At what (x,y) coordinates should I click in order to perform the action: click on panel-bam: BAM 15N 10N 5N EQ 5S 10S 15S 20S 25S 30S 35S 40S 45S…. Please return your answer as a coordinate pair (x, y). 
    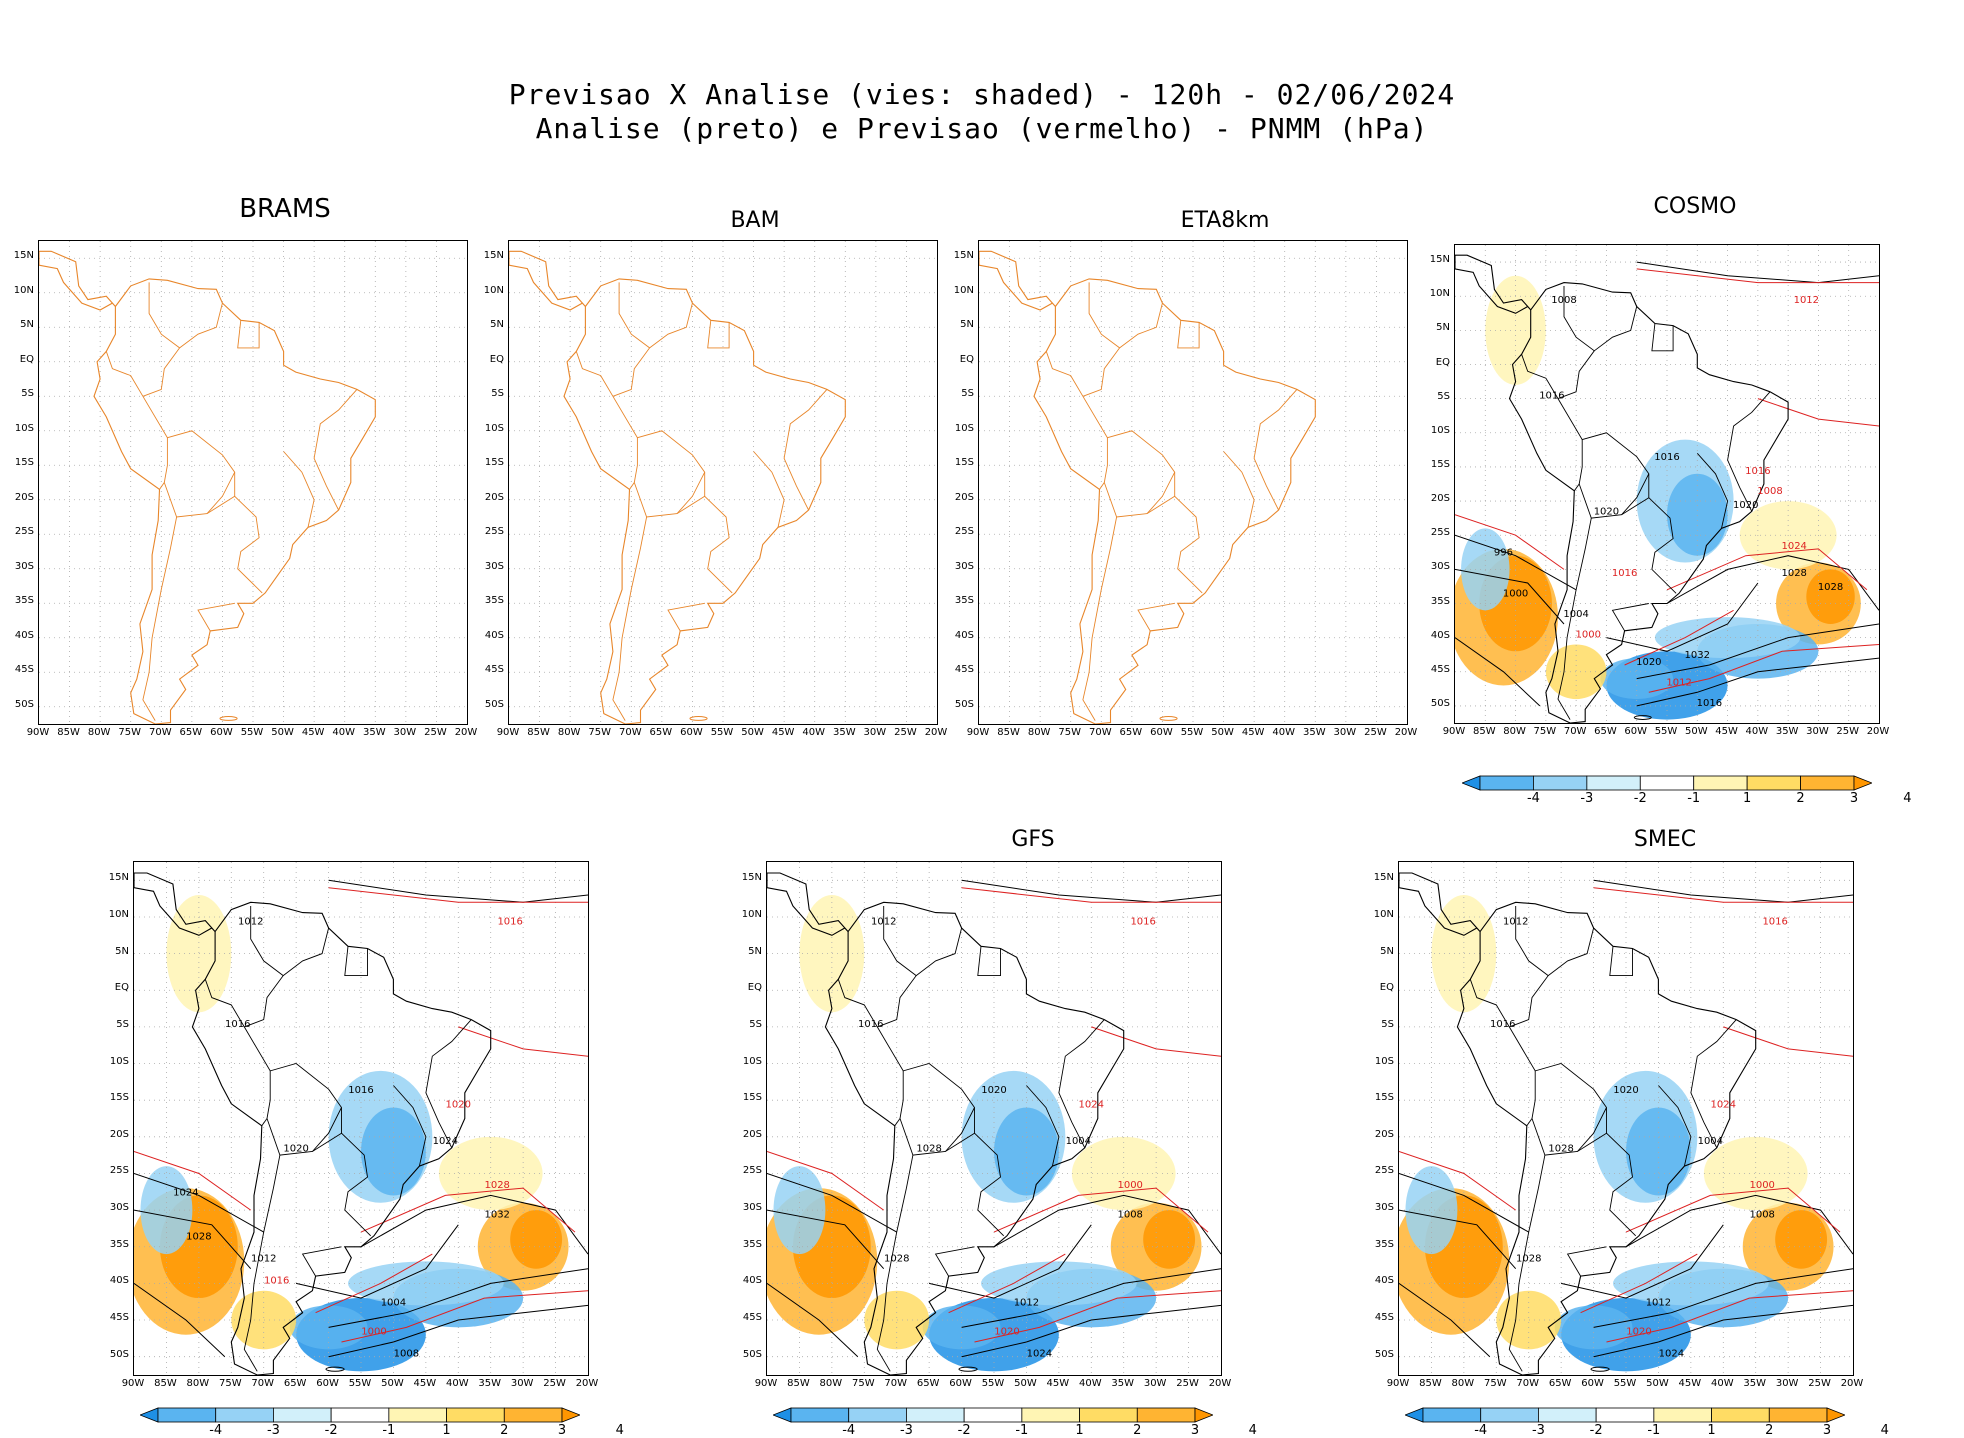
    Looking at the image, I should click on (709, 470).